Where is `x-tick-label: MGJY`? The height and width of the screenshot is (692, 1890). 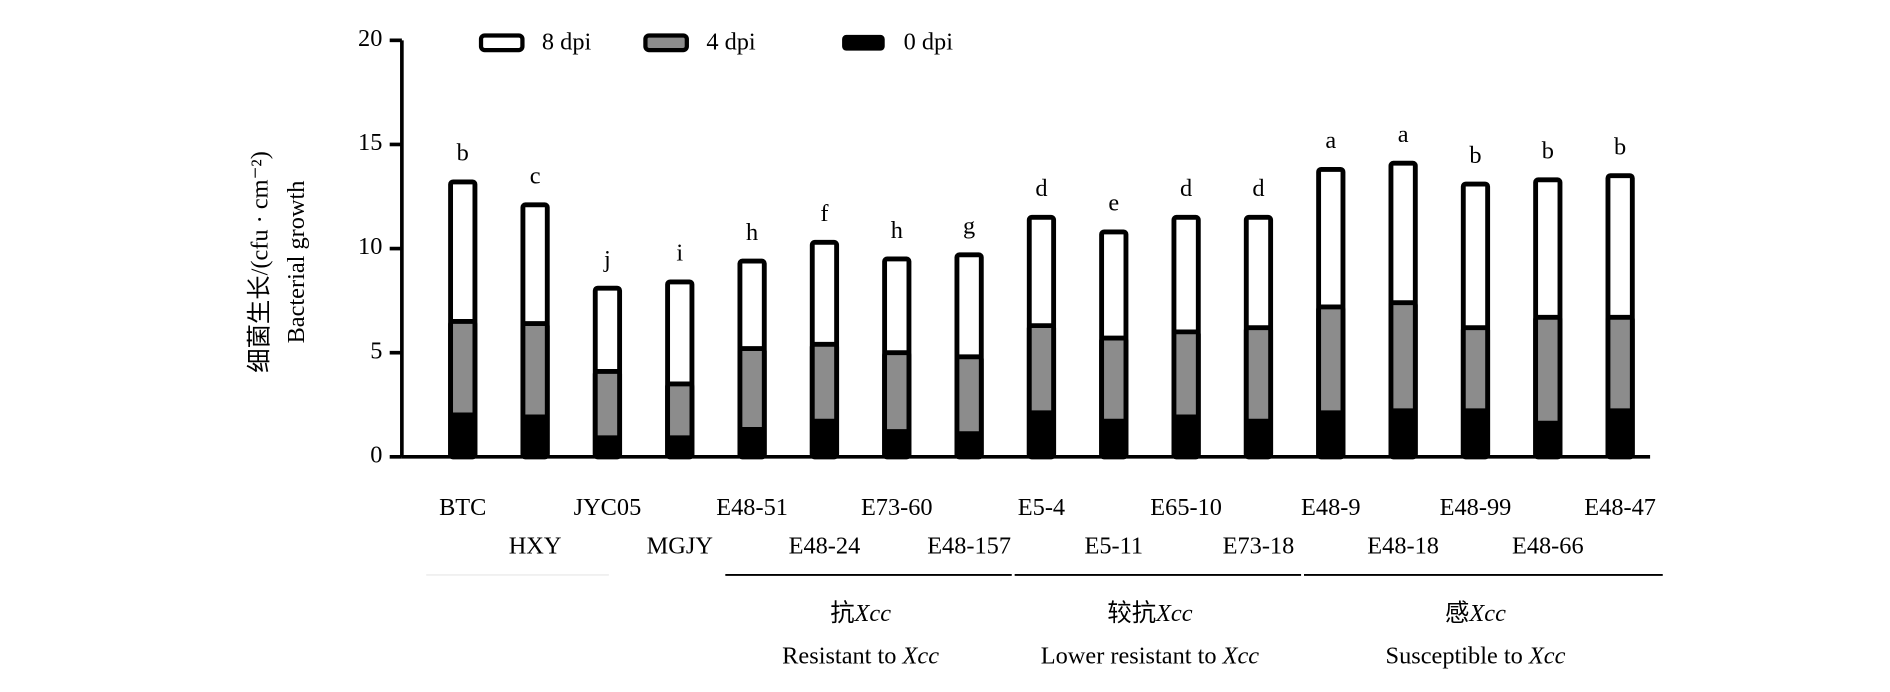 x-tick-label: MGJY is located at coordinates (680, 546).